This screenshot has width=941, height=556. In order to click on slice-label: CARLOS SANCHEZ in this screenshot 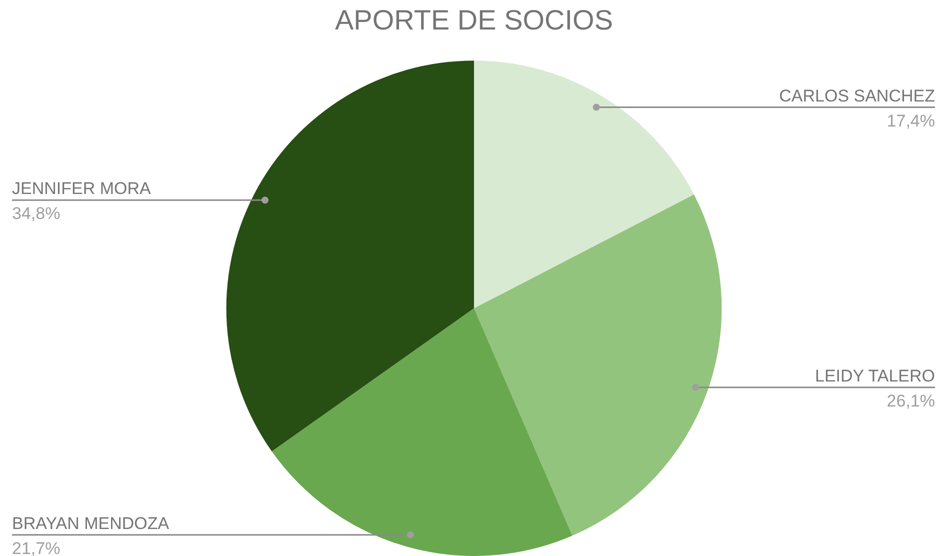, I will do `click(857, 96)`.